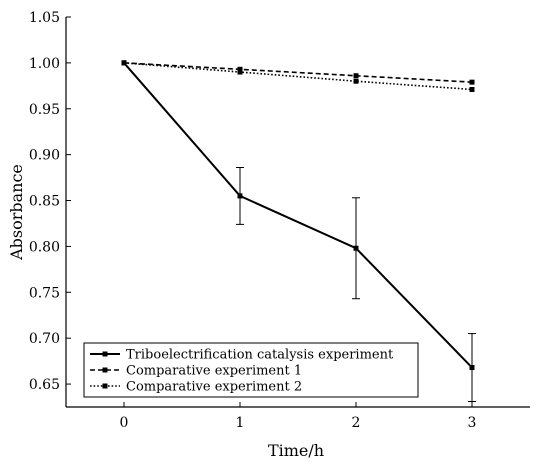 This screenshot has width=550, height=462. What do you see at coordinates (298, 416) in the screenshot?
I see `x-axis-ticks: 0 1 2 3` at bounding box center [298, 416].